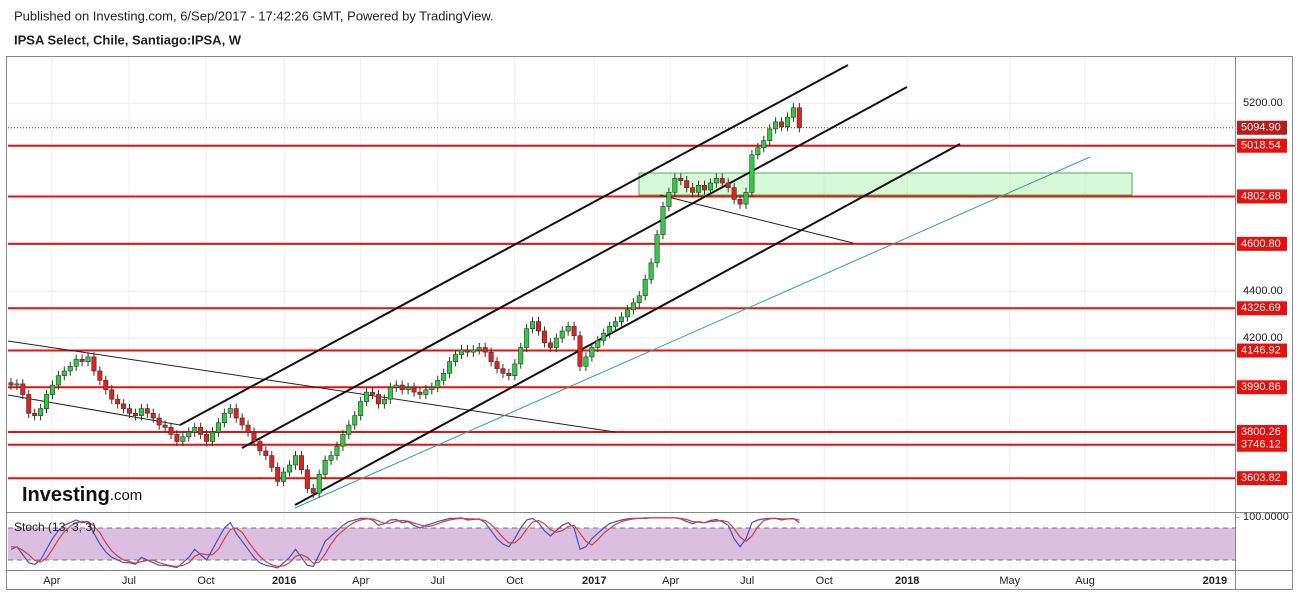 Image resolution: width=1299 pixels, height=596 pixels. Describe the element at coordinates (82, 495) in the screenshot. I see `logo: Investing.com` at that location.